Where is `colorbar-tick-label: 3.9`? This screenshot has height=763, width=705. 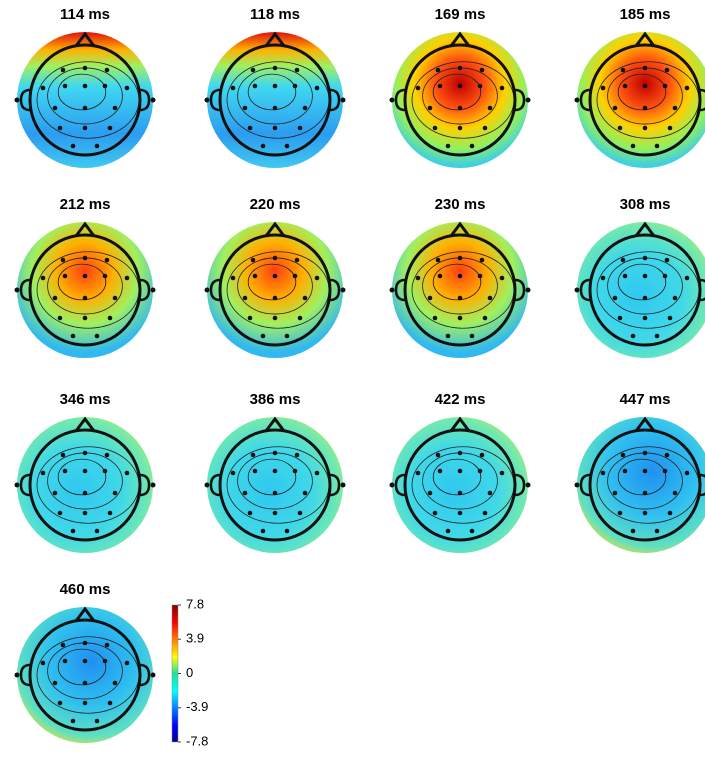 colorbar-tick-label: 3.9 is located at coordinates (195, 638).